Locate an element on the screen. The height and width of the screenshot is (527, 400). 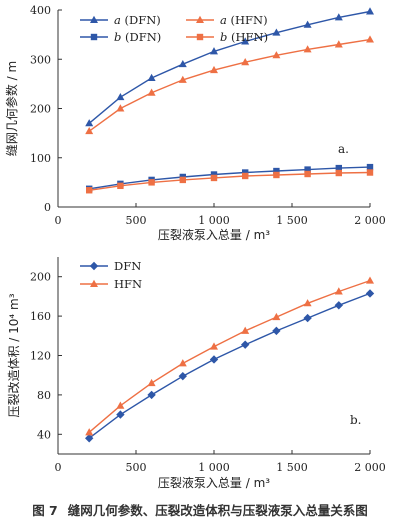
panel-label: b. is located at coordinates (356, 420).